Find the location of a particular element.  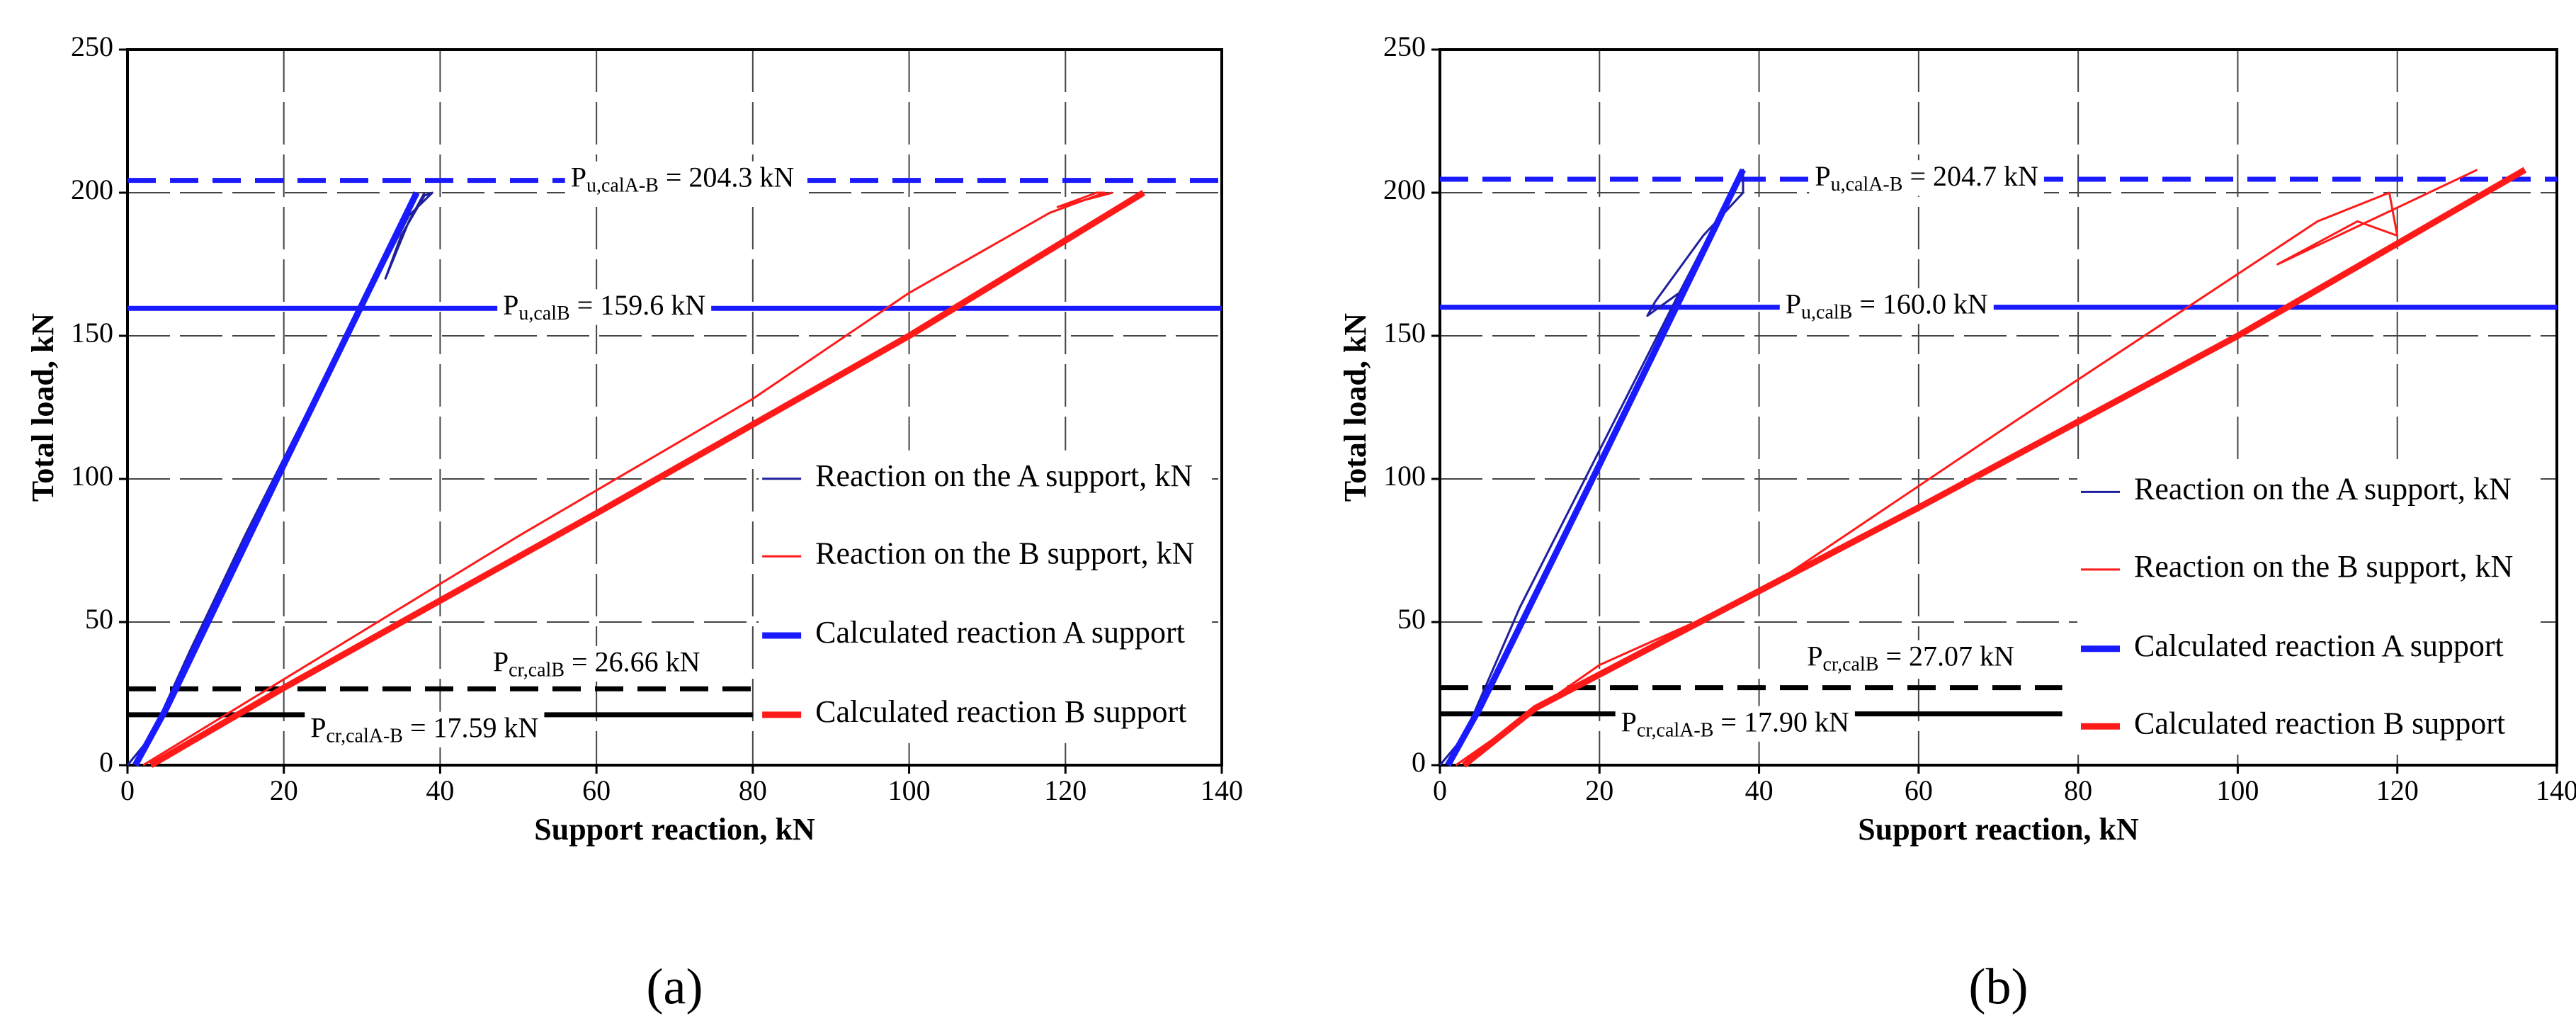

annotation-label: Pcr,calA-B = 17.59 kN is located at coordinates (424, 730).